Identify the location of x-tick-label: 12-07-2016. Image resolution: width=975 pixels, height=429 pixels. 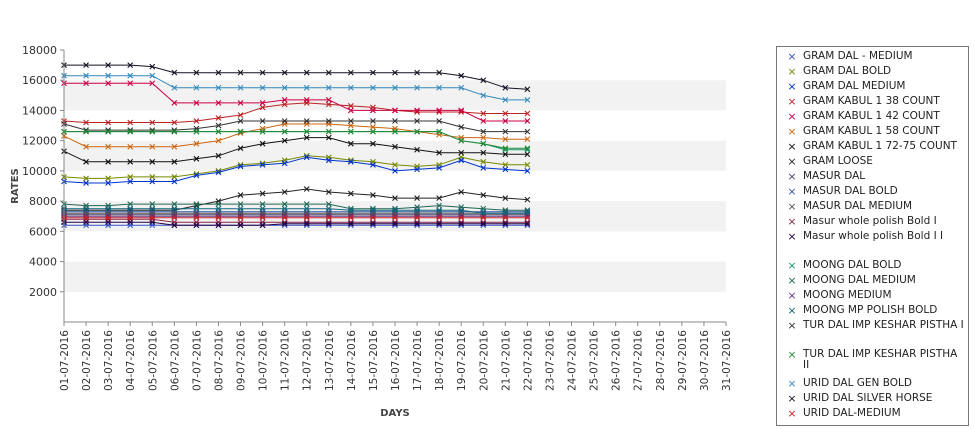
(308, 360).